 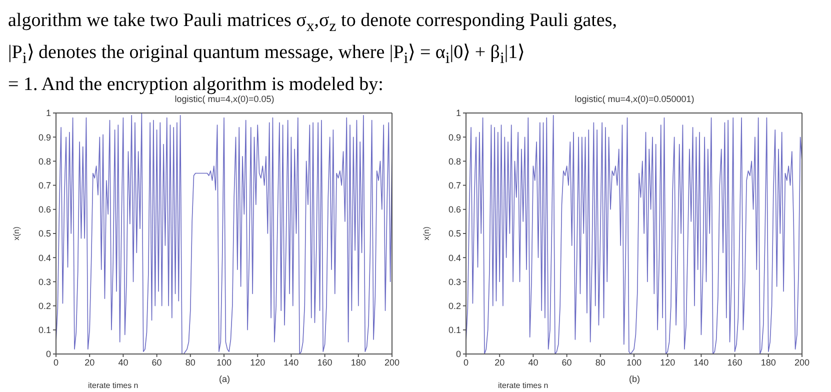 I want to click on text: algorithm we take two Pauli matrices σ$_{x}$,σ$_{z}$ to denote corresponding Pauli gates,, so click(x=313, y=23).